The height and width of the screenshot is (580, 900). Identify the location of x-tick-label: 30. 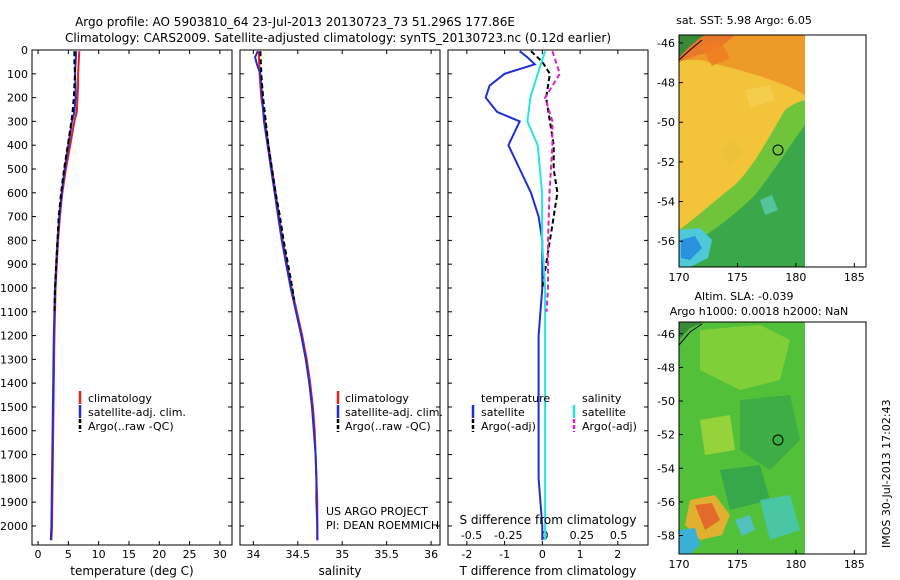
(220, 554).